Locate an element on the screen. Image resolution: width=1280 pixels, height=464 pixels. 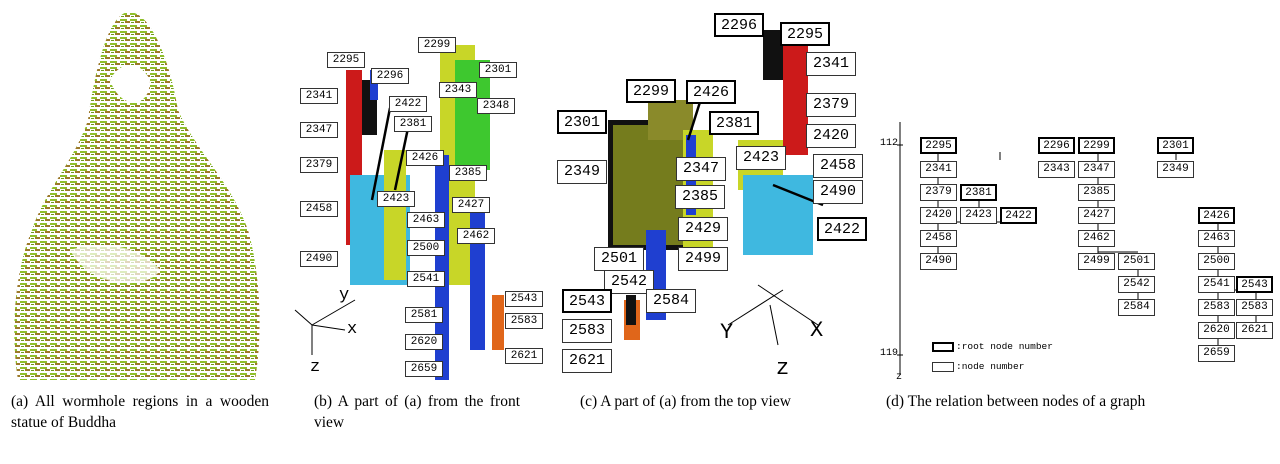
node-2348: 2348 is located at coordinates (496, 106).